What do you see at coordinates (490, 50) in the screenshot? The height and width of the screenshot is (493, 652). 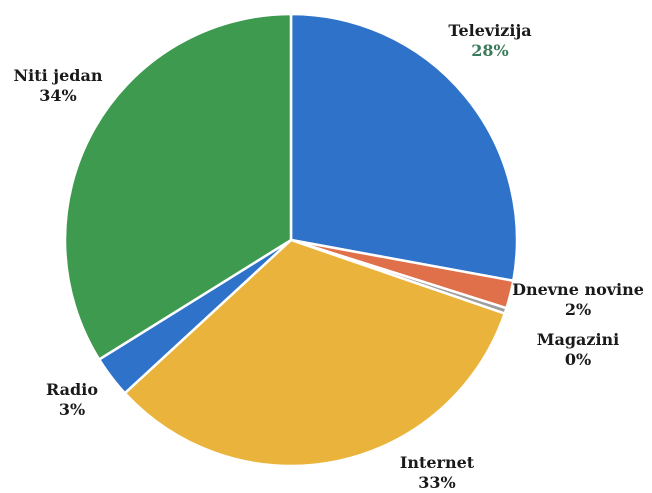 I see `label-televizija-value: 28%` at bounding box center [490, 50].